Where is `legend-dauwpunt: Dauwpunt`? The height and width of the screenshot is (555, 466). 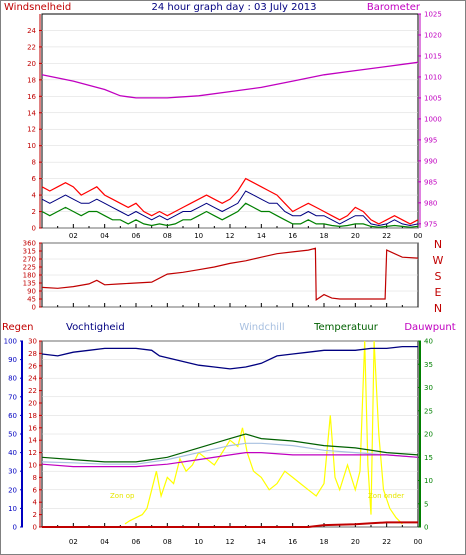
legend-dauwpunt: Dauwpunt is located at coordinates (429, 327).